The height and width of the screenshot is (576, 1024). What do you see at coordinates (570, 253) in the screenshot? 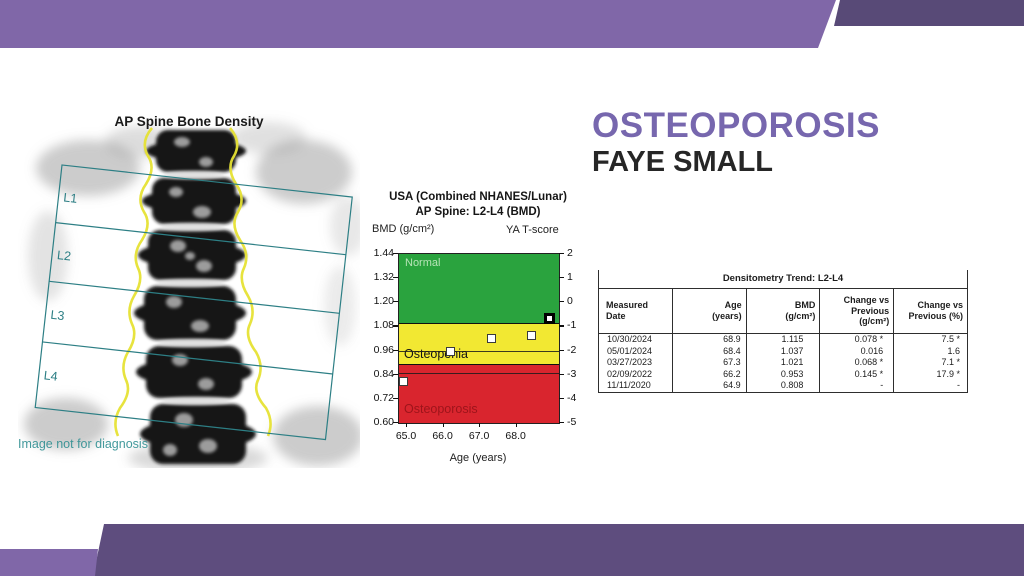
I see `y-tick-label-right: 2` at bounding box center [570, 253].